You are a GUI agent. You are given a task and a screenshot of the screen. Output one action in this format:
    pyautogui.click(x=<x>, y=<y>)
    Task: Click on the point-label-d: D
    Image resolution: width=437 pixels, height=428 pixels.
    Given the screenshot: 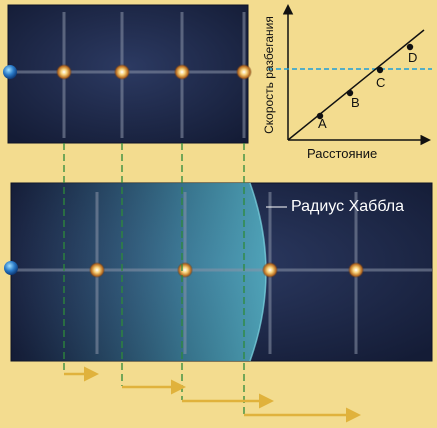 What is the action you would take?
    pyautogui.click(x=413, y=57)
    